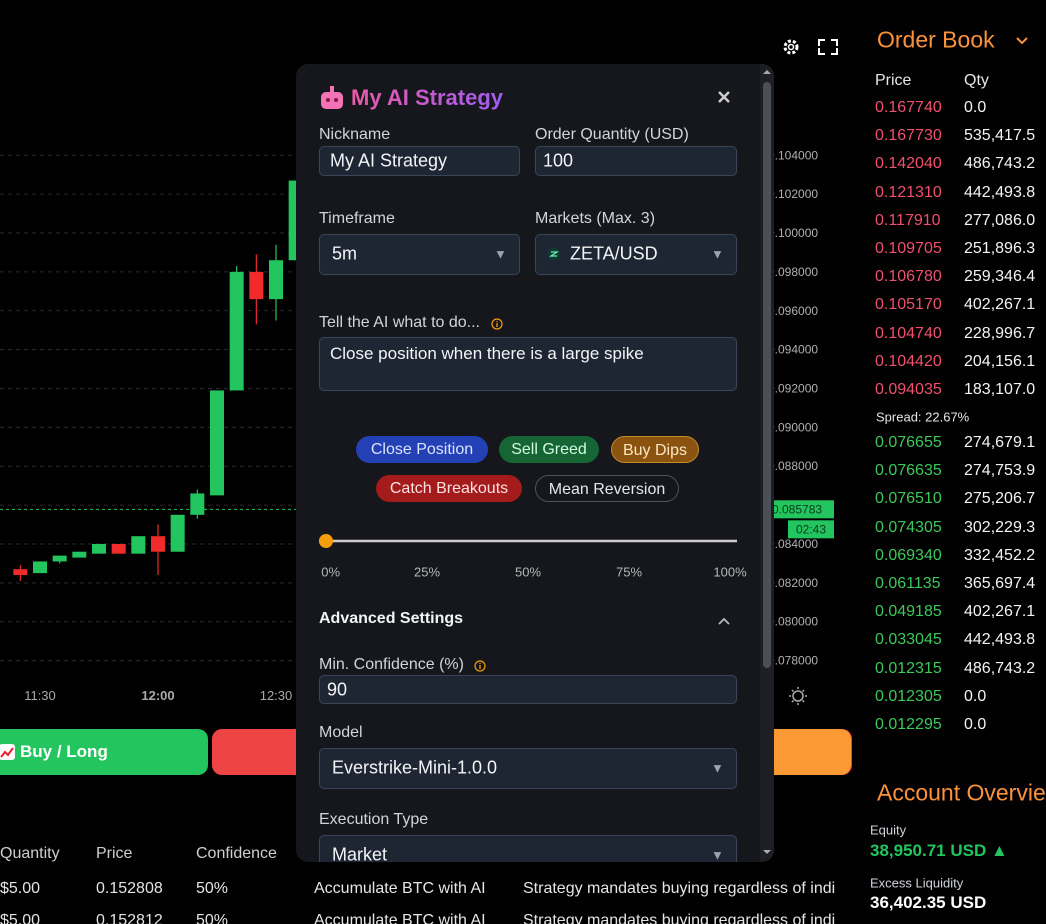  What do you see at coordinates (419, 254) in the screenshot?
I see `timeframe-select: 5m ▼` at bounding box center [419, 254].